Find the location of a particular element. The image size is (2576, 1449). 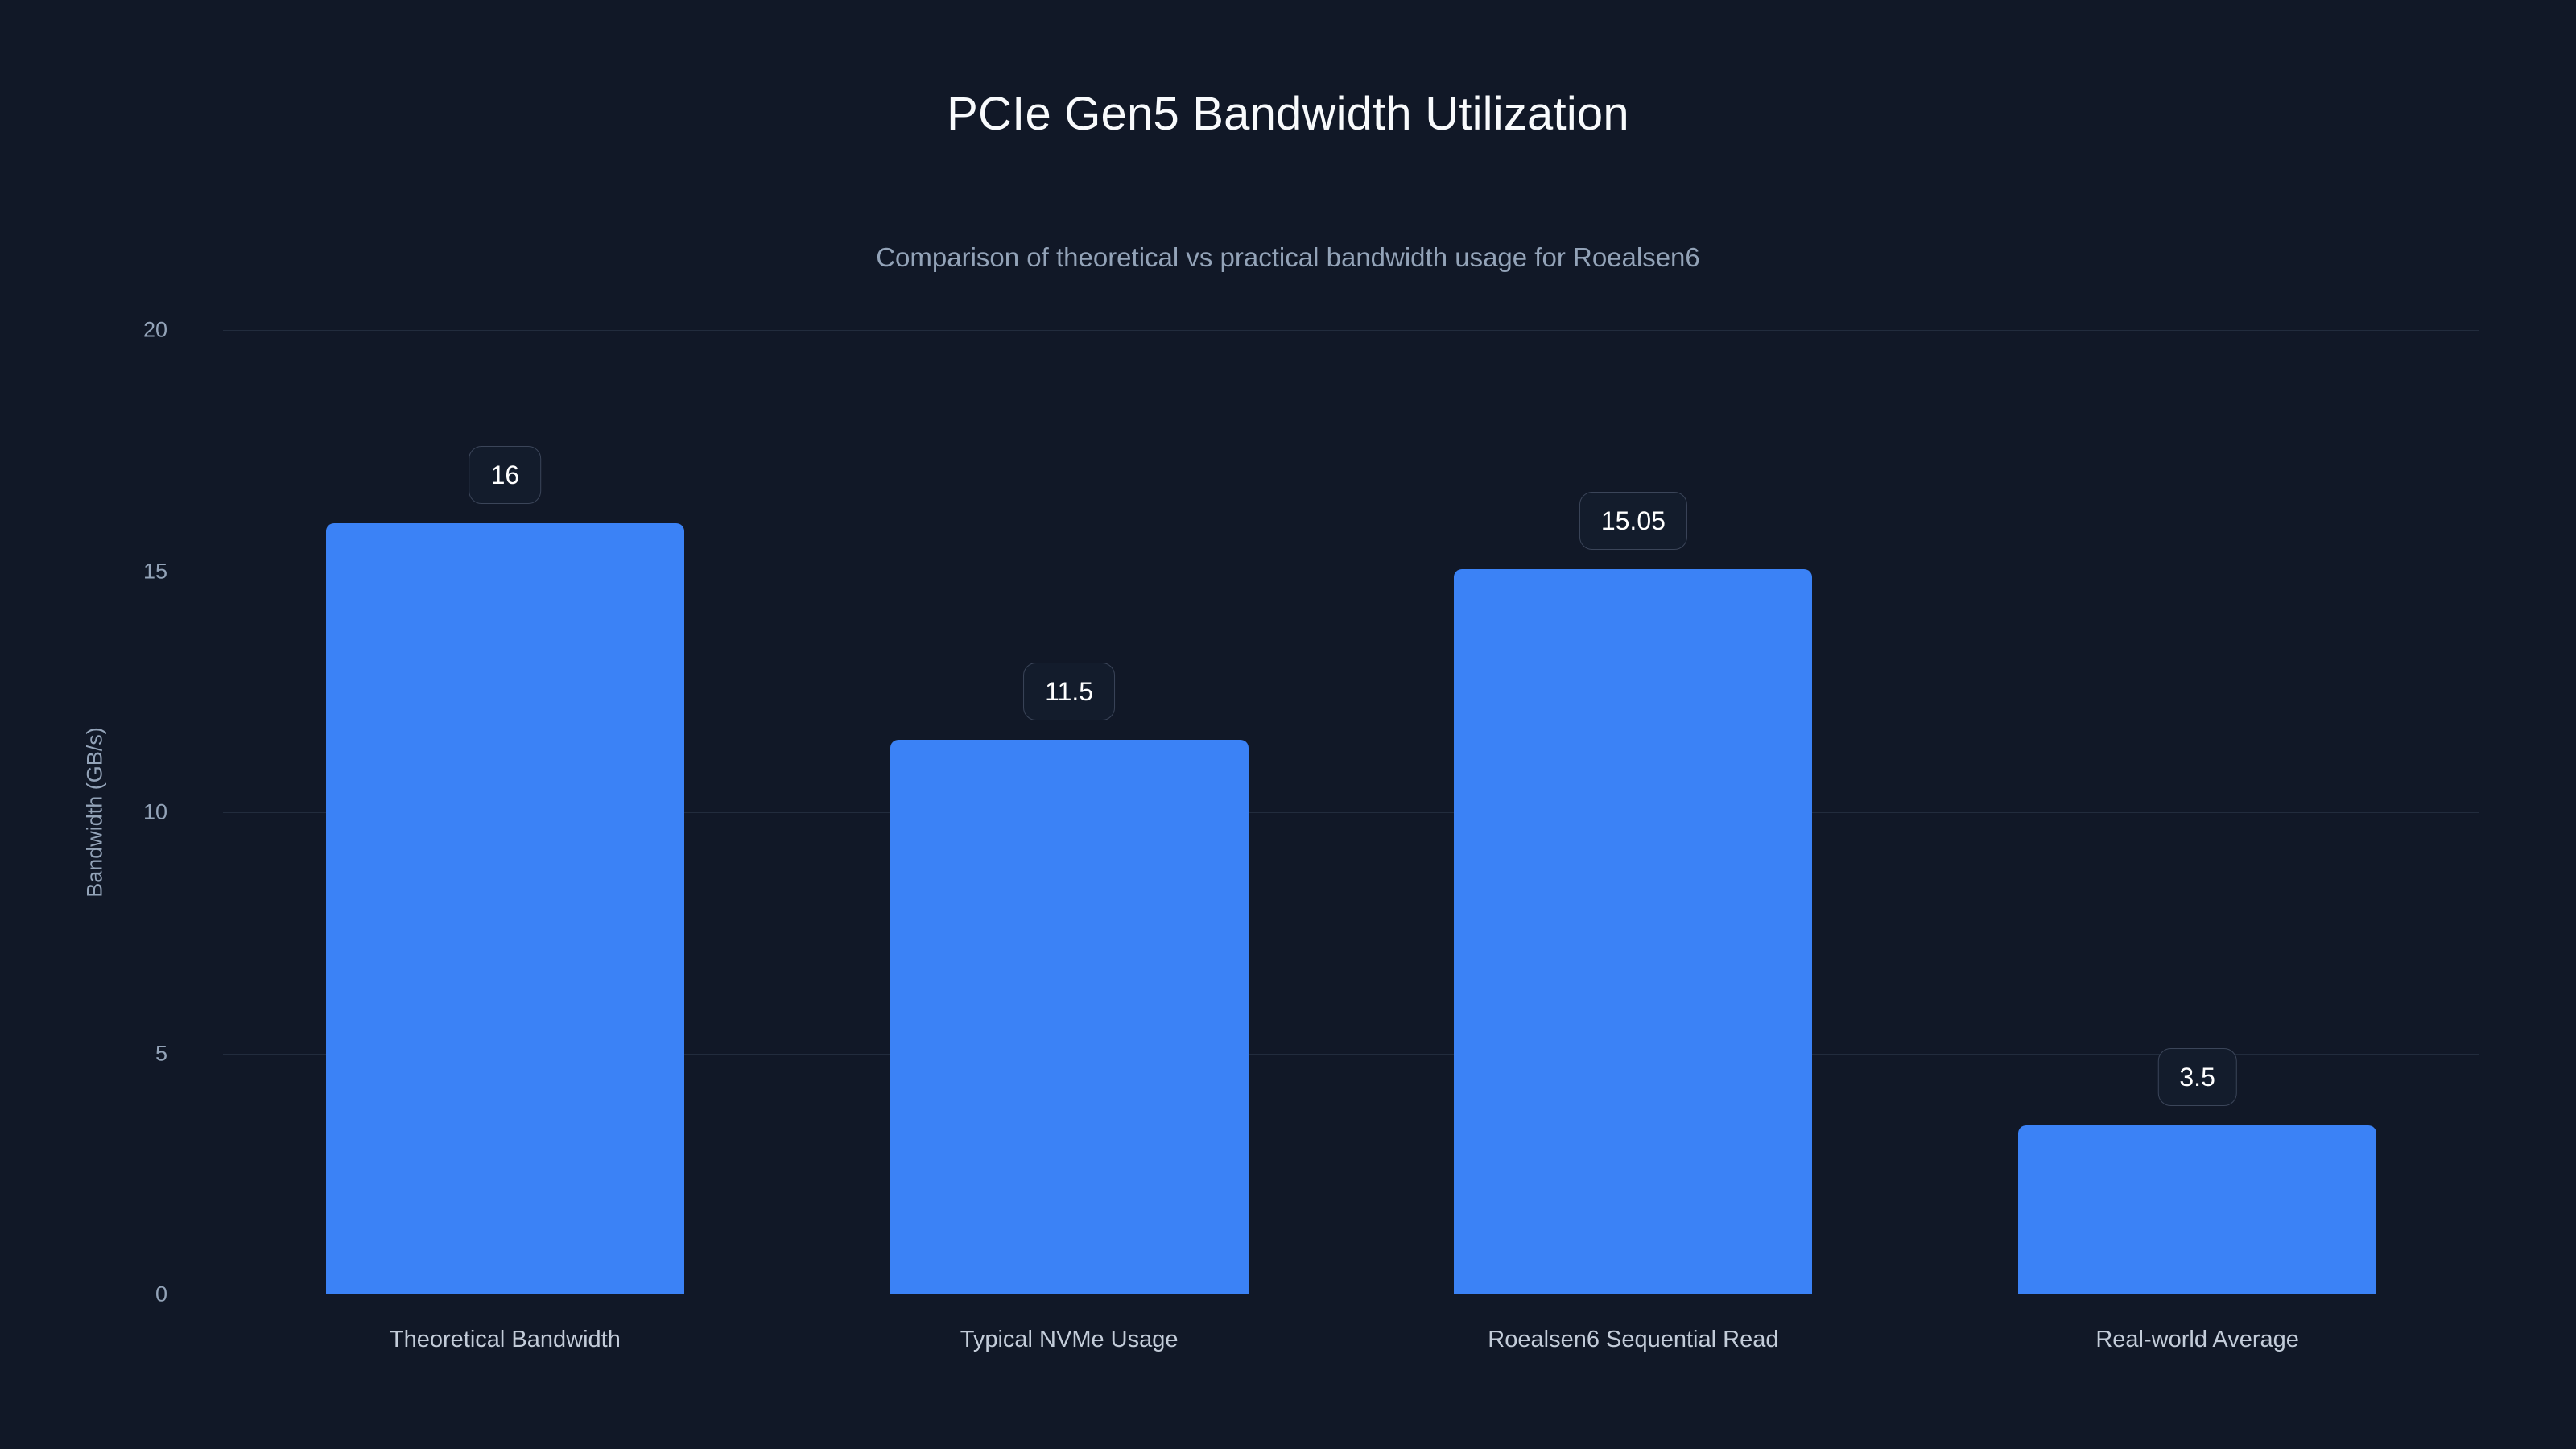

y-tick-label: 5 is located at coordinates (161, 1053).